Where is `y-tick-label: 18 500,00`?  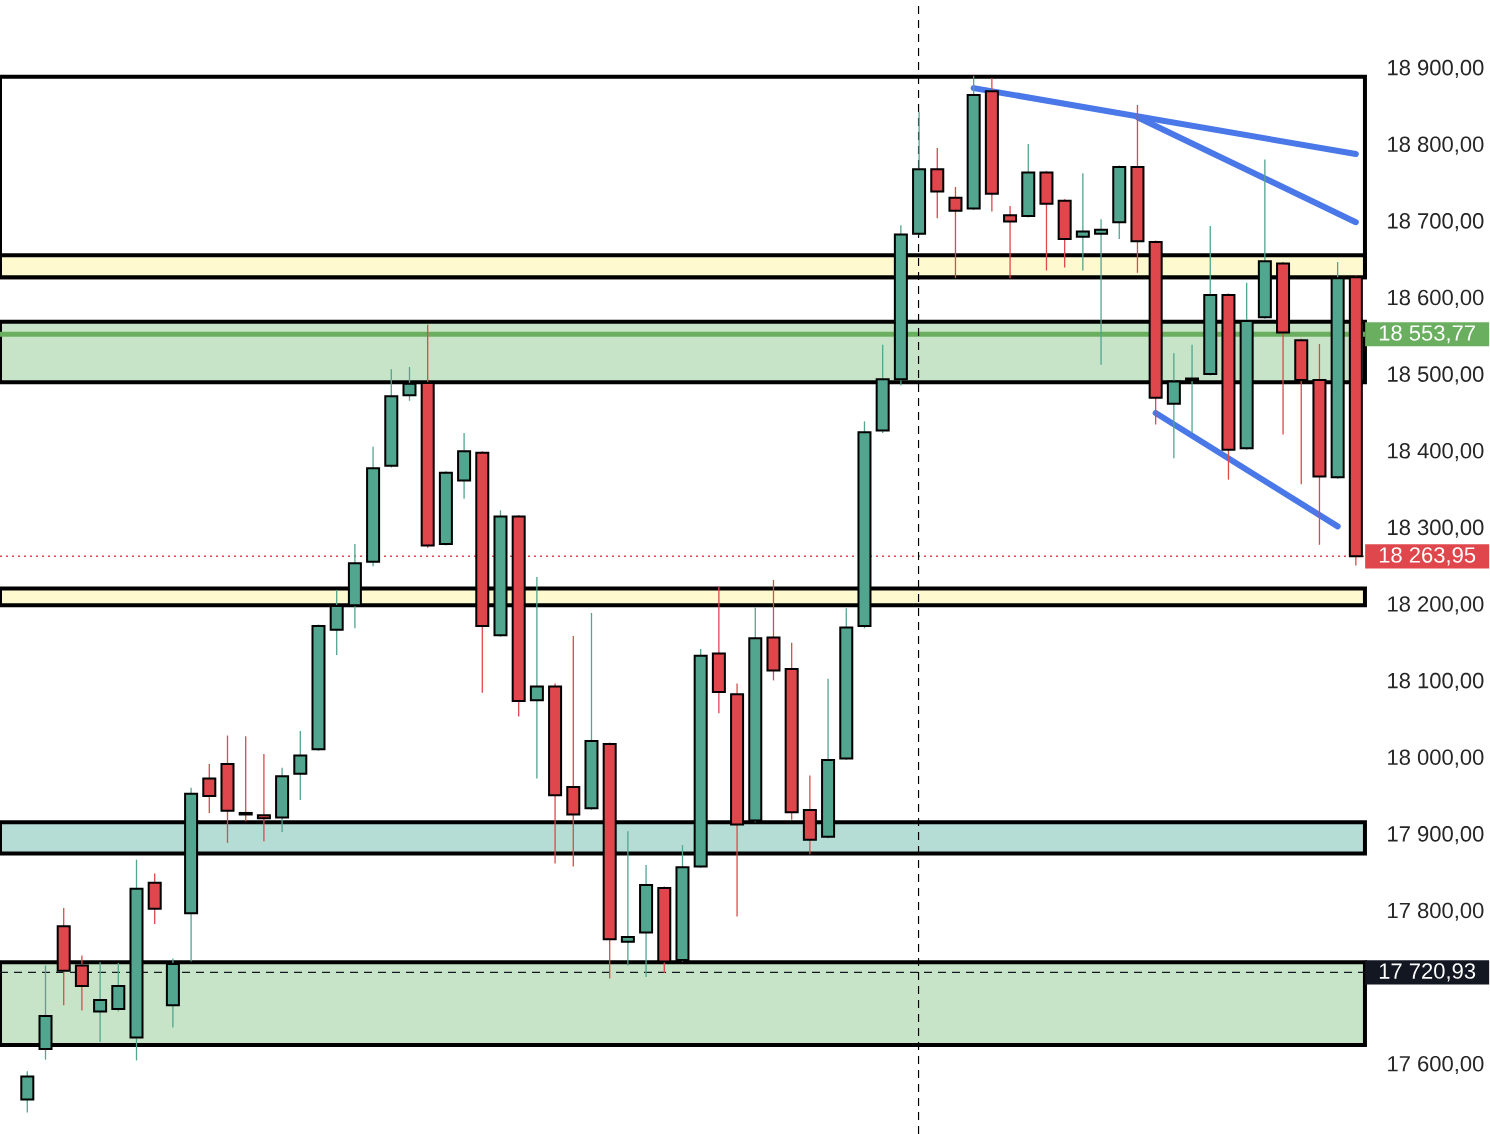 y-tick-label: 18 500,00 is located at coordinates (1436, 375).